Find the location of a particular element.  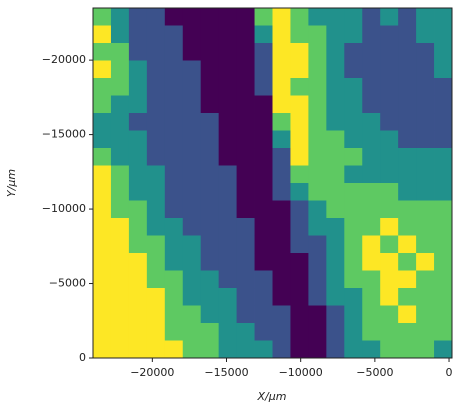

x-tick-label: 0 is located at coordinates (449, 372).